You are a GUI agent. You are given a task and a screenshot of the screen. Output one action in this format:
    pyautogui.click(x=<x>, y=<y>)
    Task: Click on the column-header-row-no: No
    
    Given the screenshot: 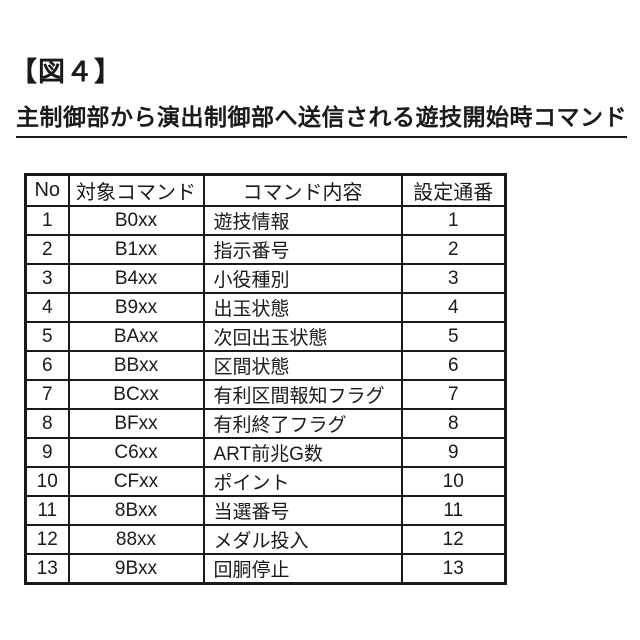 What is the action you would take?
    pyautogui.click(x=47, y=190)
    